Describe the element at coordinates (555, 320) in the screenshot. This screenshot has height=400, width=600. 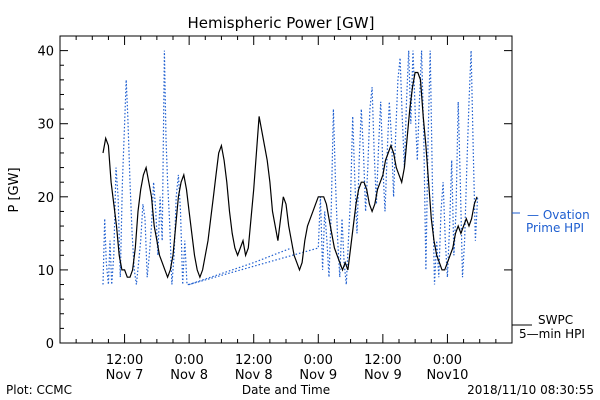
I see `legend-swpc-label: SWPC` at that location.